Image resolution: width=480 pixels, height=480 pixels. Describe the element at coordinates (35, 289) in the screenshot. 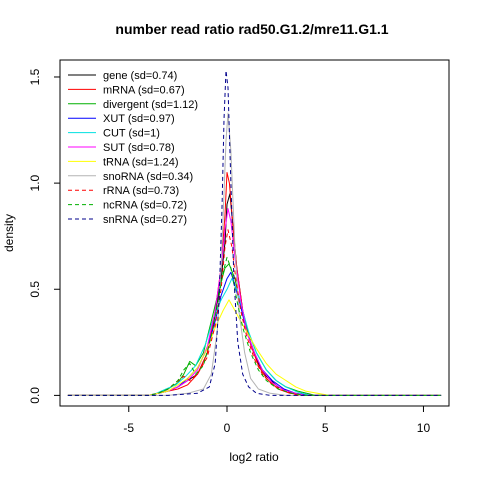

I see `y-tick-label: 0.5` at that location.